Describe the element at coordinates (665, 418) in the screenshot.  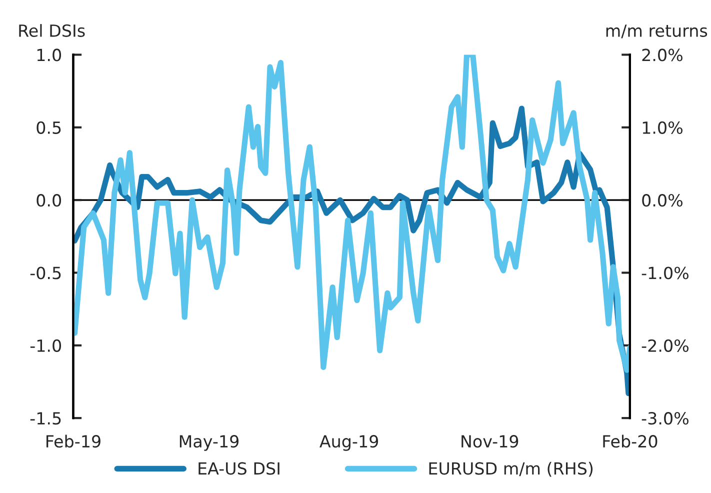
I see `y2-tick-label: -3.0%` at that location.